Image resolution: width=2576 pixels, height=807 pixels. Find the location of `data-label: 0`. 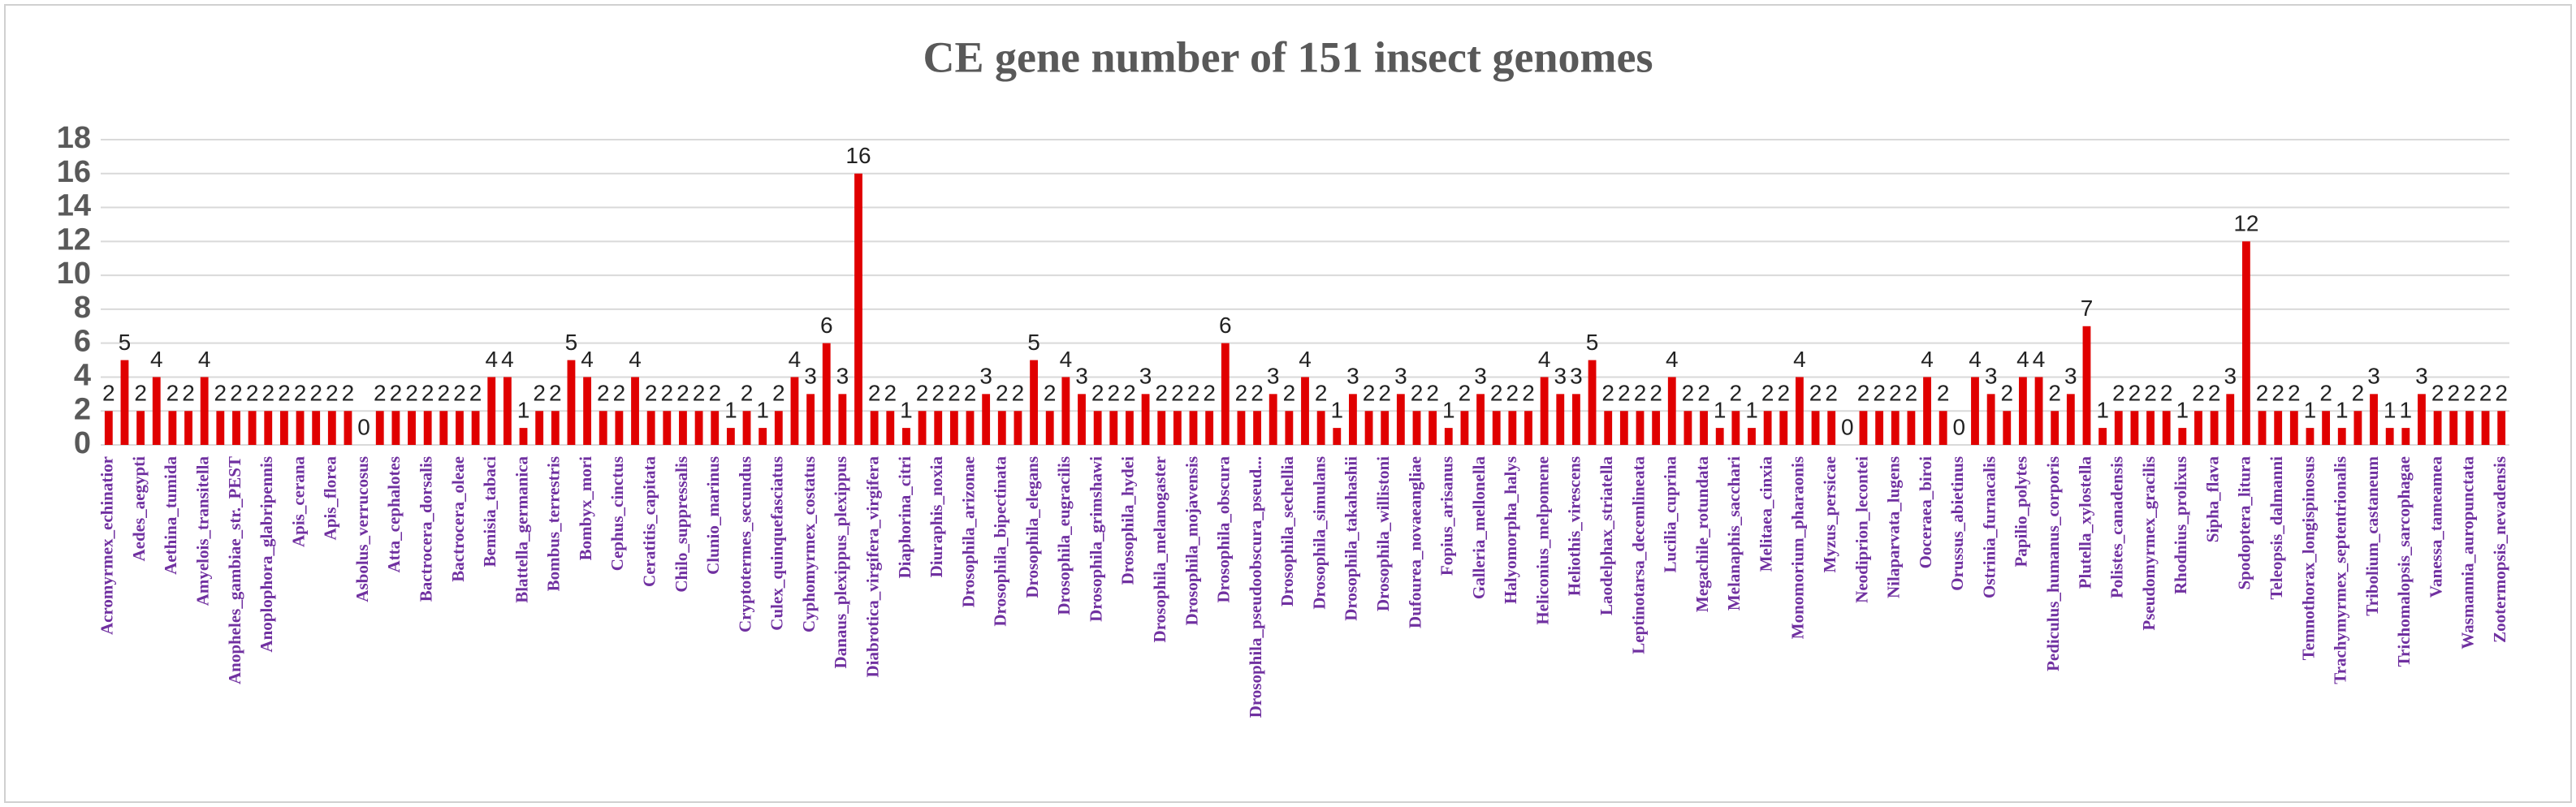

data-label: 0 is located at coordinates (364, 426).